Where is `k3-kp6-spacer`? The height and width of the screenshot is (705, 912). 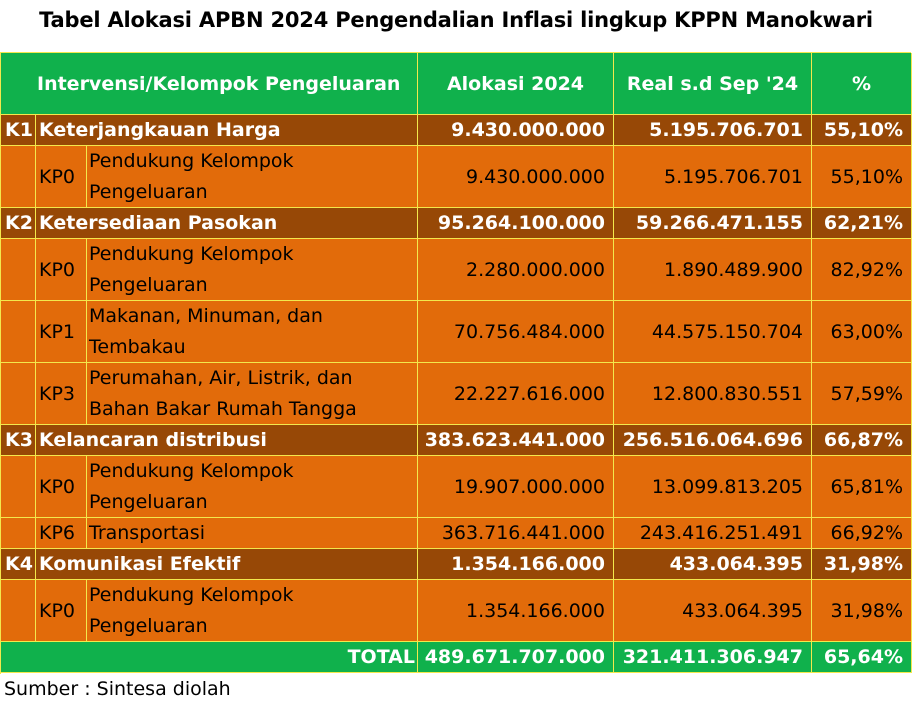
k3-kp6-spacer is located at coordinates (18, 533).